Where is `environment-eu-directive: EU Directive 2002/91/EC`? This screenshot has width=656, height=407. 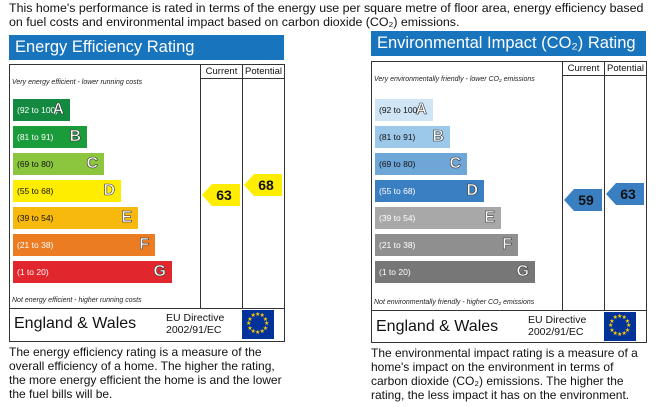
environment-eu-directive: EU Directive 2002/91/EC is located at coordinates (557, 326).